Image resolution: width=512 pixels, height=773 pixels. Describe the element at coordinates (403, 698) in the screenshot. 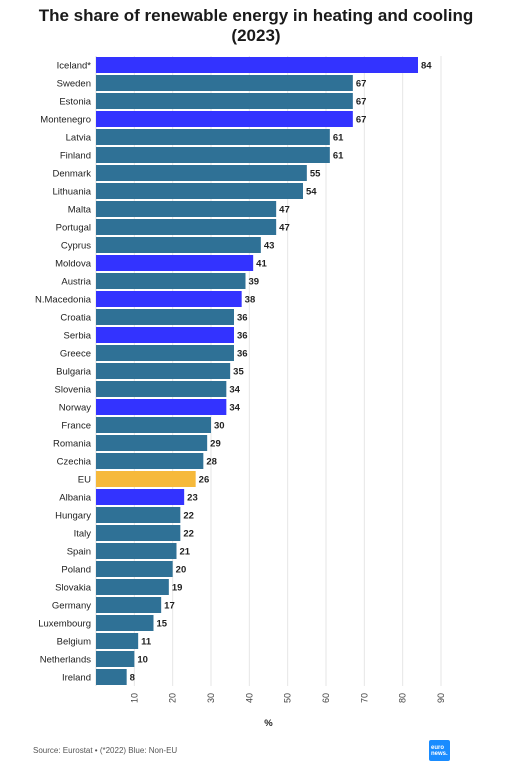

I see `tick-label: 80` at that location.